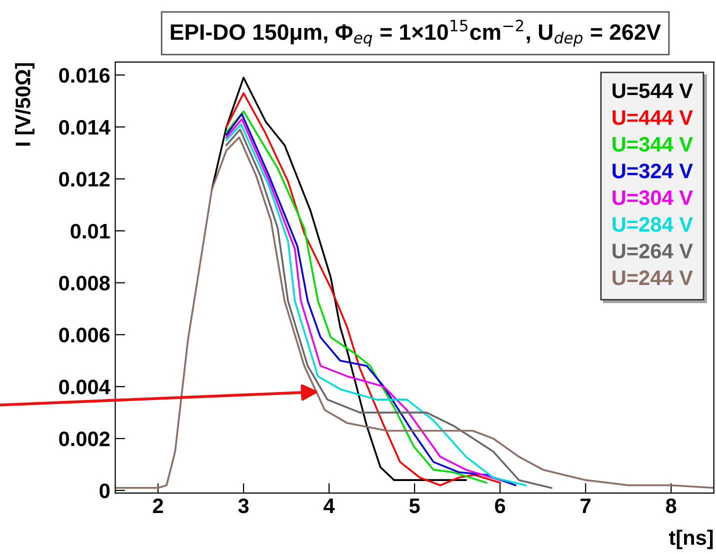  What do you see at coordinates (84, 179) in the screenshot?
I see `y-tick-label: 0.012` at bounding box center [84, 179].